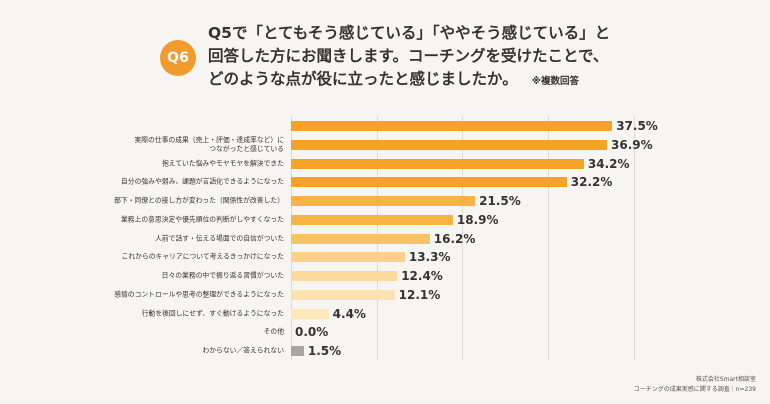  I want to click on value-label: 12.1%, so click(419, 294).